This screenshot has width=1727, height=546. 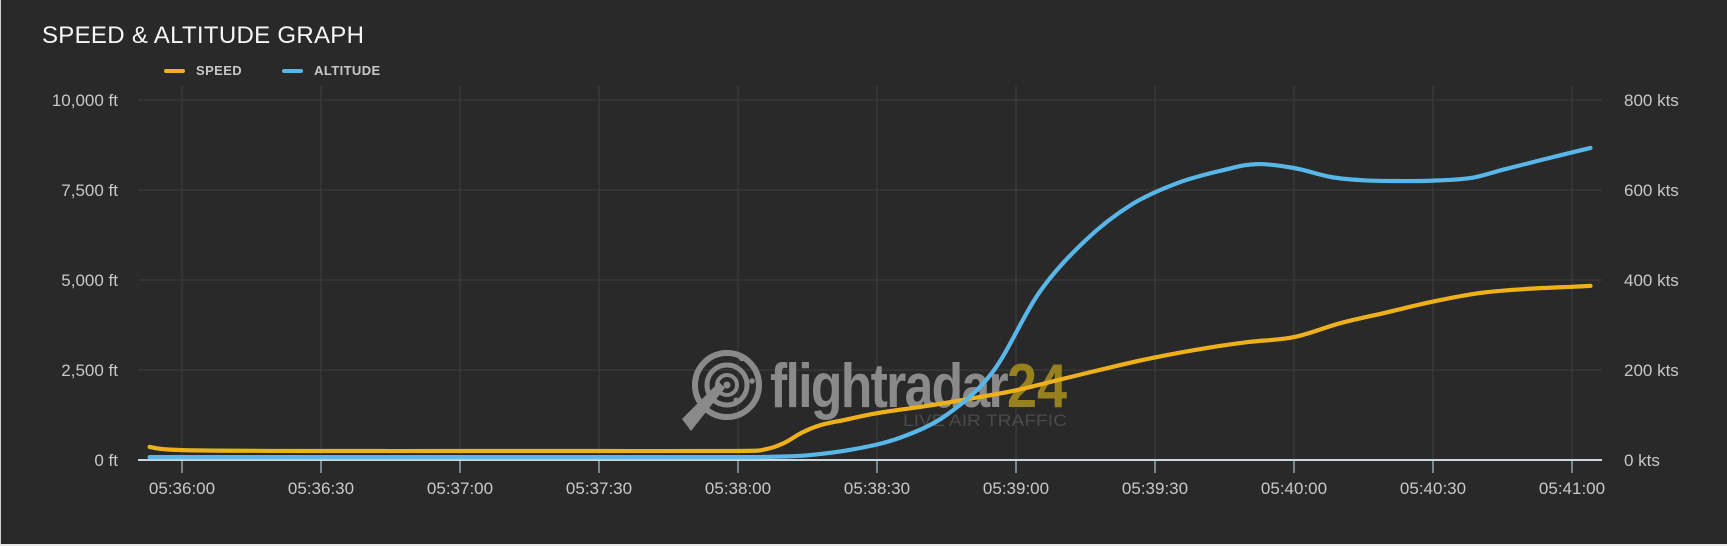 I want to click on x-tick-label: 05:39:30, so click(x=1155, y=488).